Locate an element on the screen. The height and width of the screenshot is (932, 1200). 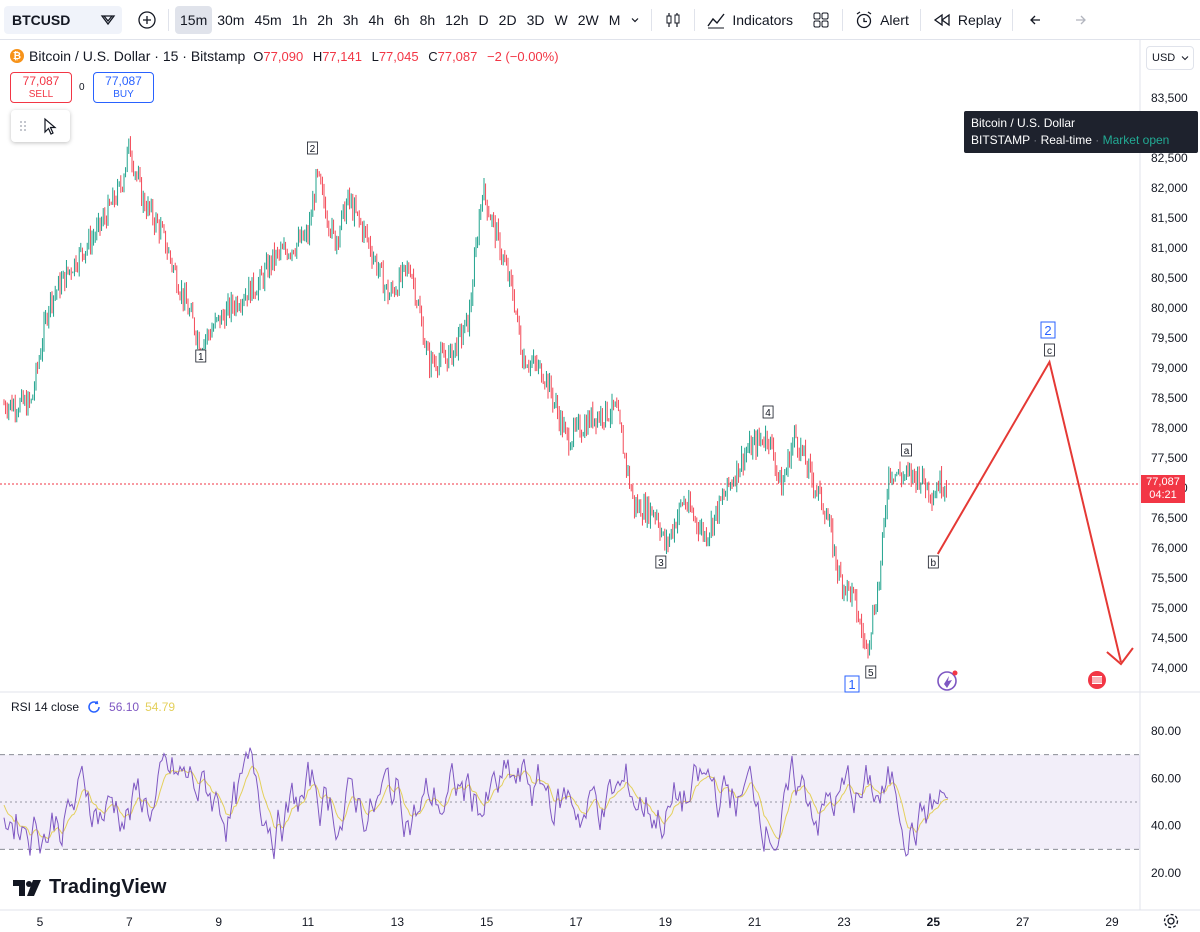
last-price-label: 77,087 04:21 is located at coordinates (1163, 489).